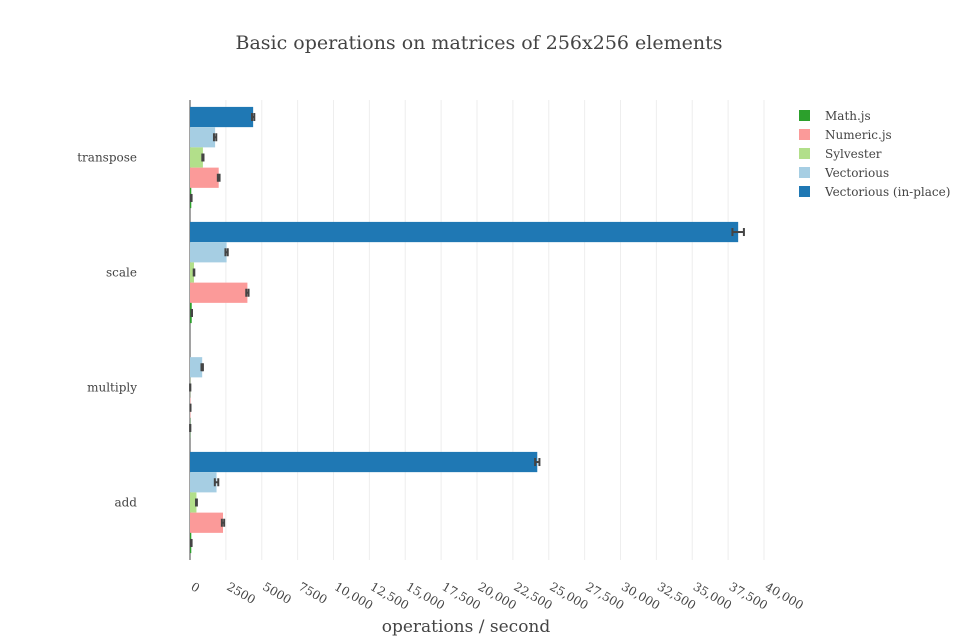 The image size is (960, 644). I want to click on legend-item: Sylvester, so click(874, 153).